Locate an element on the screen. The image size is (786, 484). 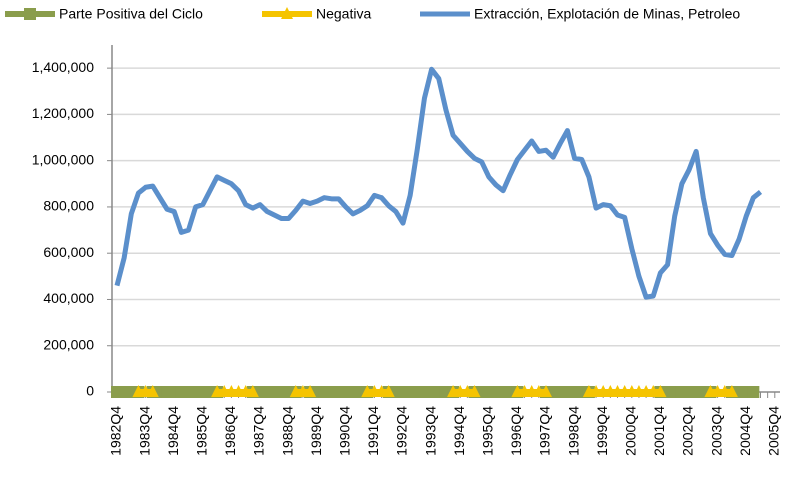
x-tick-label: 1982Q4 is located at coordinates (116, 431).